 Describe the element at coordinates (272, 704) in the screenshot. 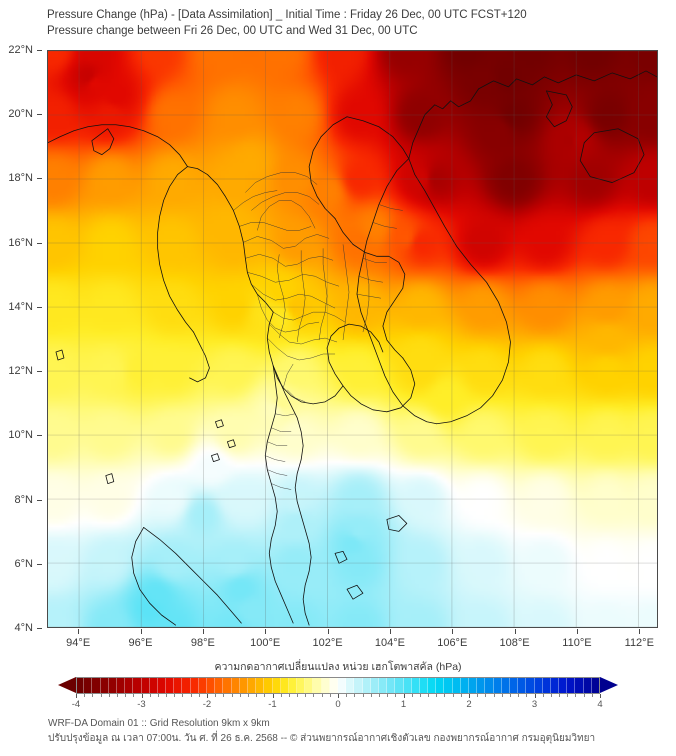

I see `colorbar-tick-label: -1` at that location.